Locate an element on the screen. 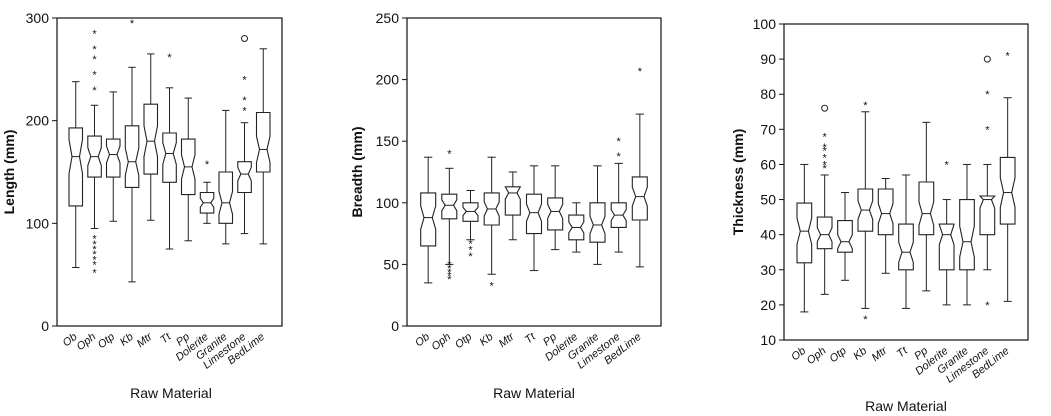 This screenshot has height=416, width=1051. box-otp: *** is located at coordinates (470, 226).